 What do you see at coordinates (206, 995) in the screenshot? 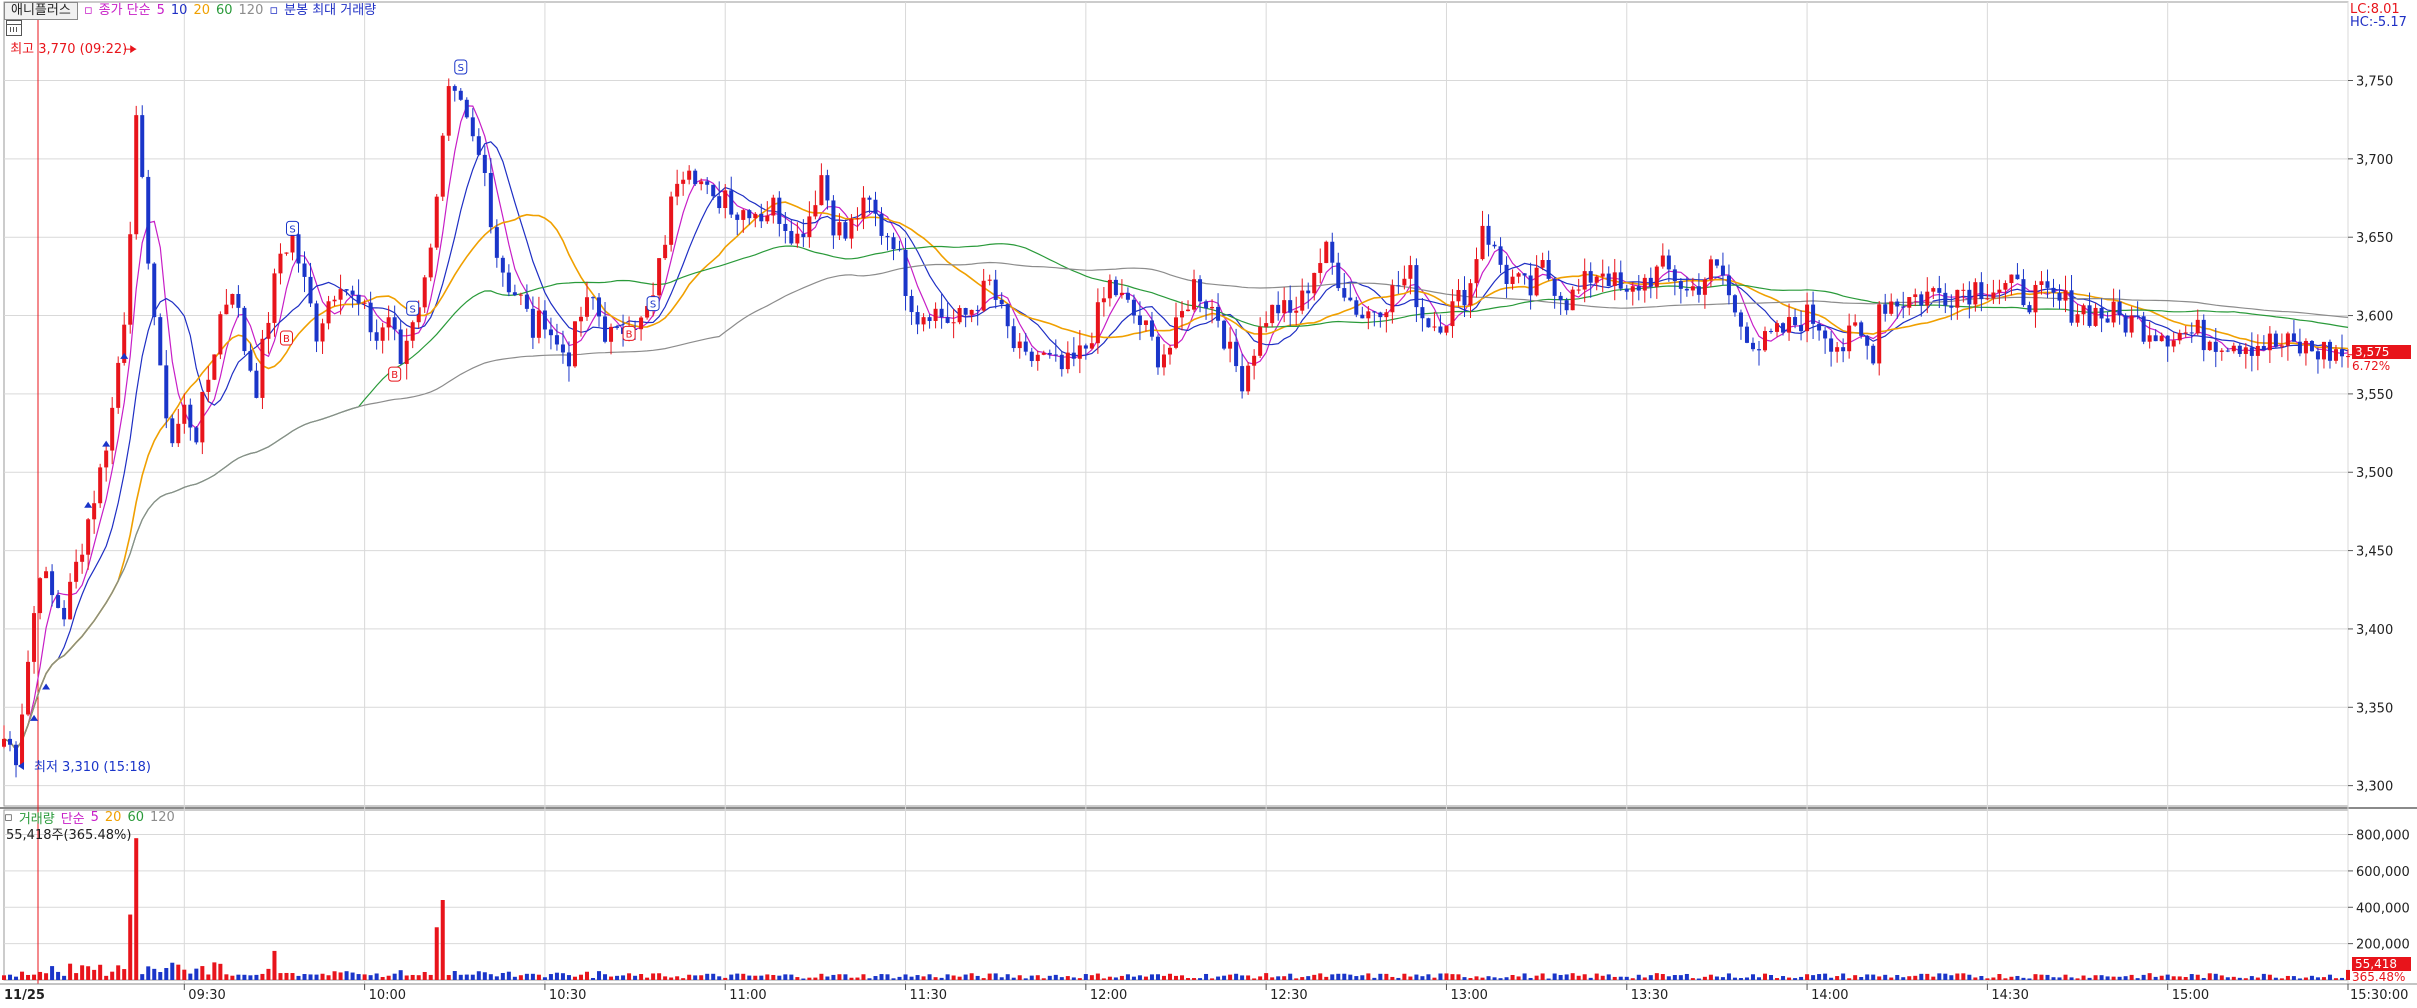
I see `time-tick-label: 09:30` at bounding box center [206, 995].